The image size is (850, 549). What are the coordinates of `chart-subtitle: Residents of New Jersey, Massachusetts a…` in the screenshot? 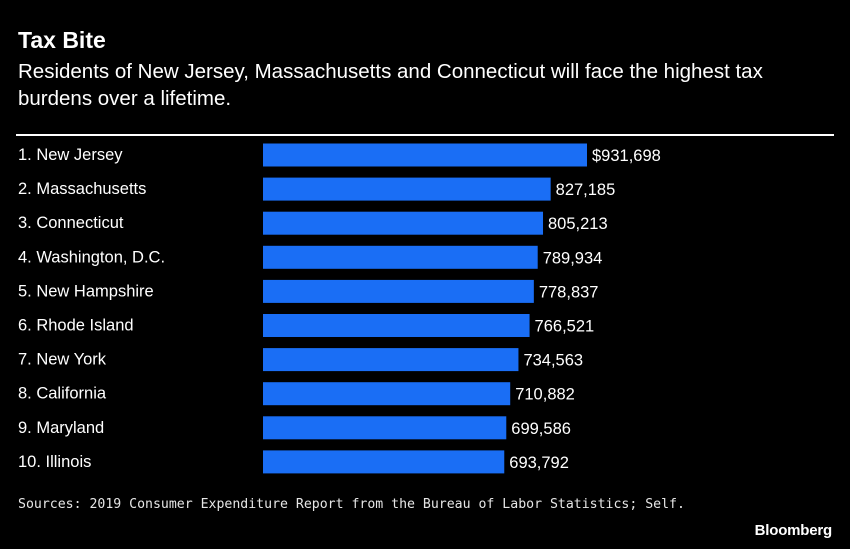 It's located at (390, 85).